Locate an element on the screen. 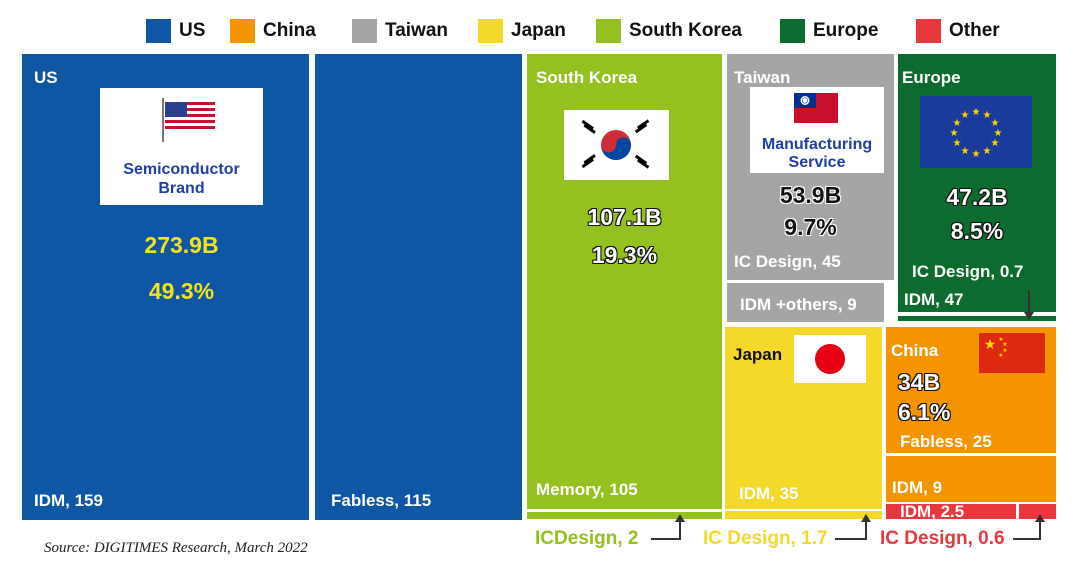 Image resolution: width=1080 pixels, height=567 pixels. tile-kr-memory: South Korea 107.1B 19.3% Memory, 105 is located at coordinates (624, 281).